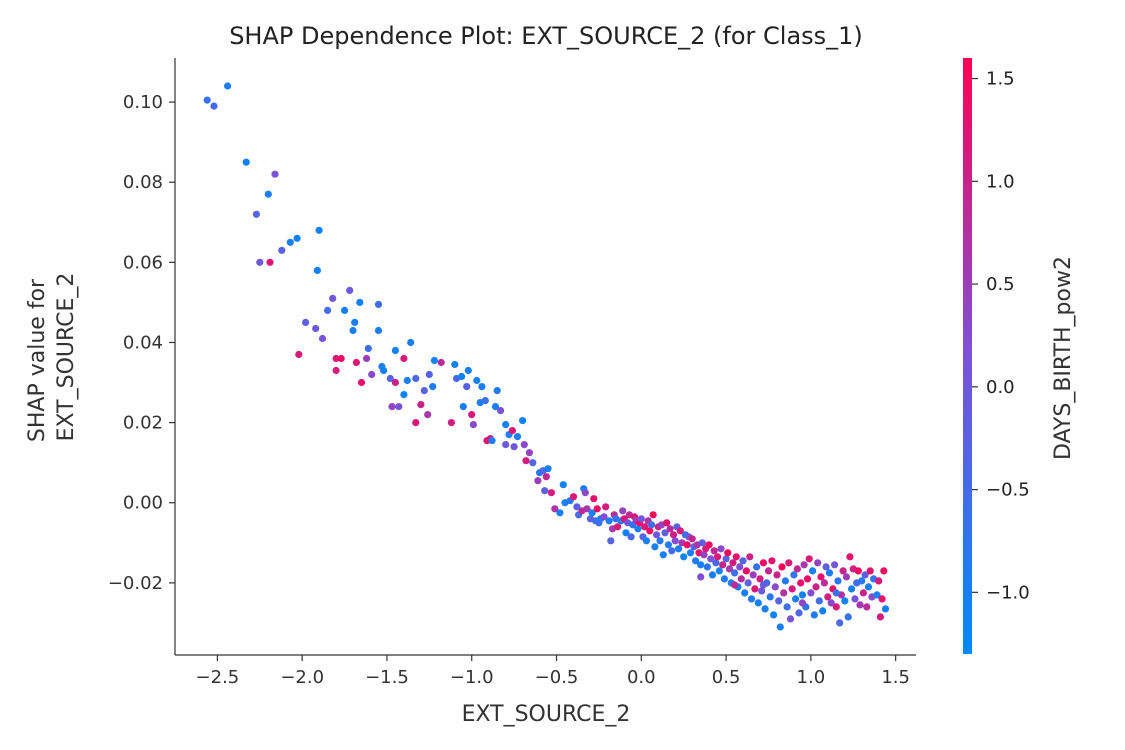 Image resolution: width=1125 pixels, height=750 pixels. Describe the element at coordinates (895, 677) in the screenshot. I see `x-tick-label: 1.5` at that location.